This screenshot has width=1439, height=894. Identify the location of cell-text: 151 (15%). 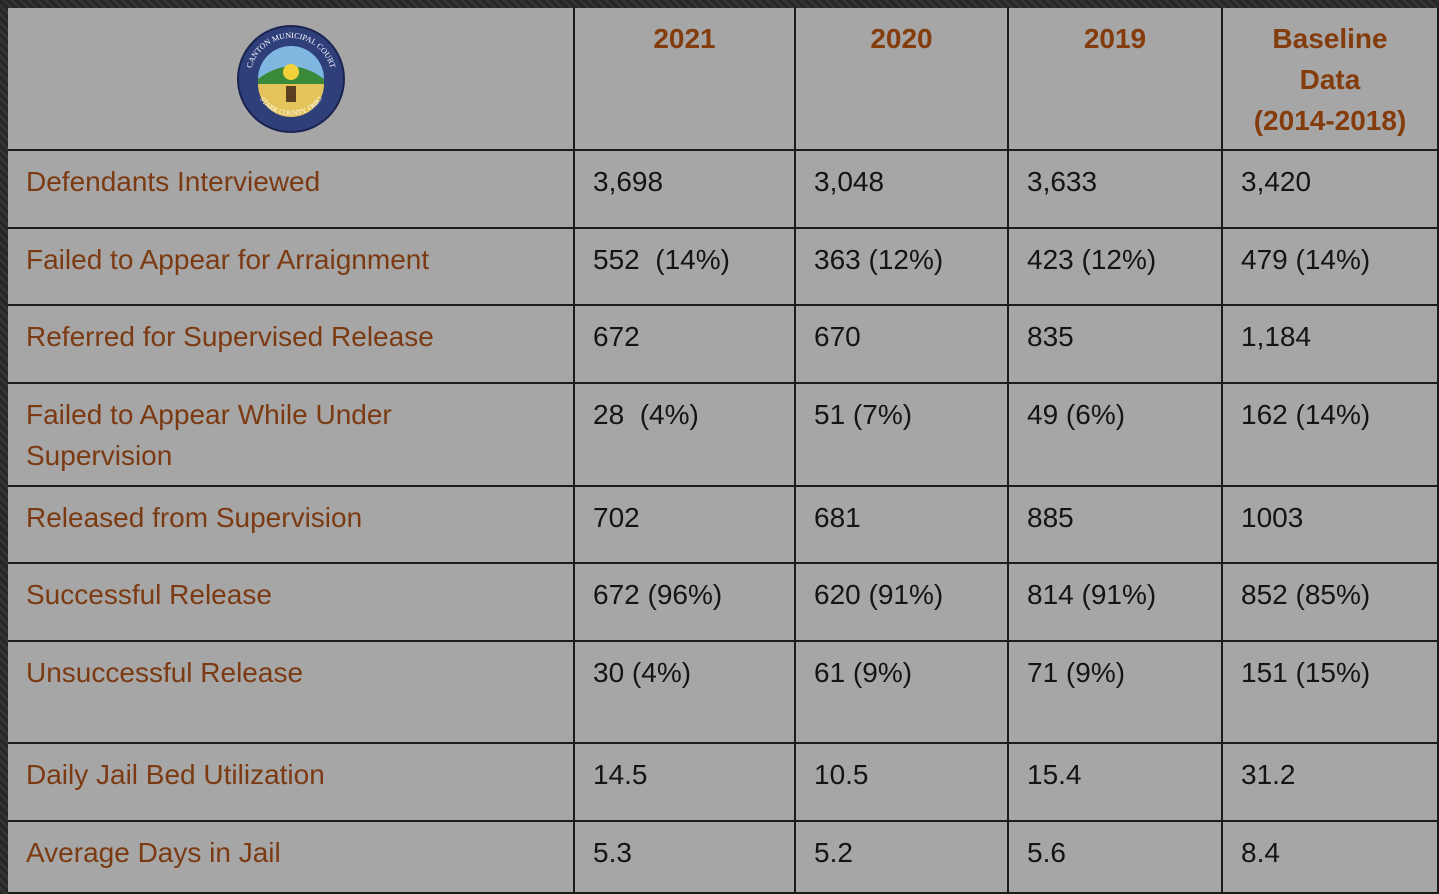
(1306, 672).